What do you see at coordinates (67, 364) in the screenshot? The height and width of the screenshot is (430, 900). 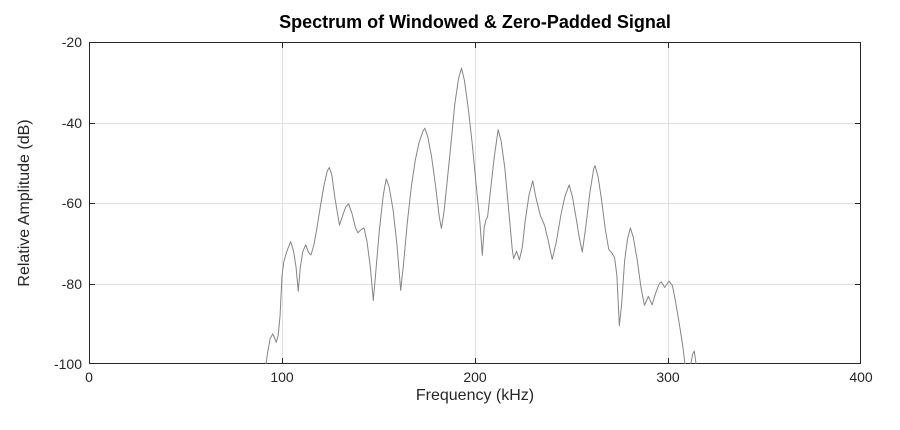 I see `y-tick-label: -100` at bounding box center [67, 364].